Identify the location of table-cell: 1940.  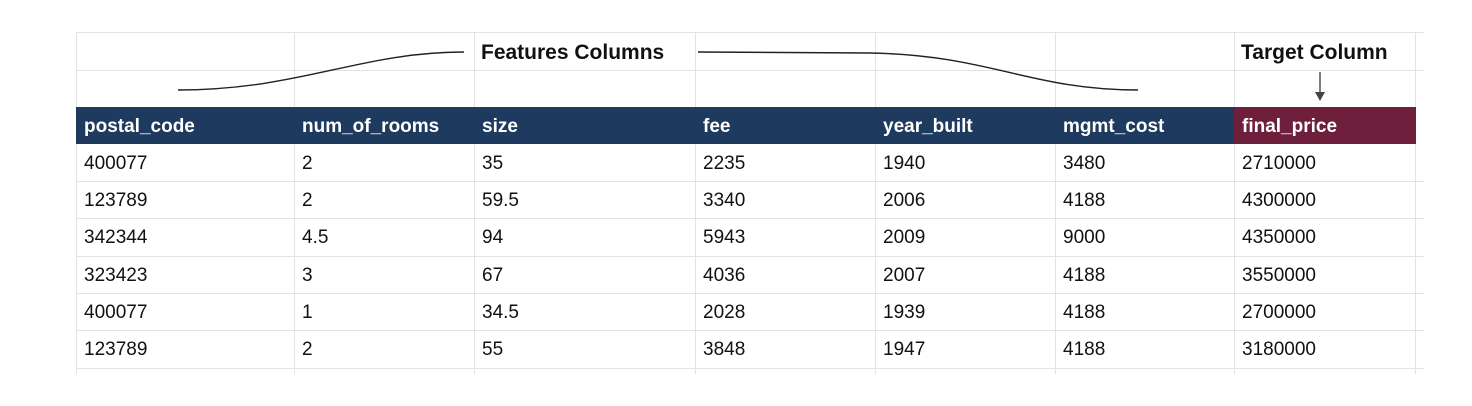
(904, 163).